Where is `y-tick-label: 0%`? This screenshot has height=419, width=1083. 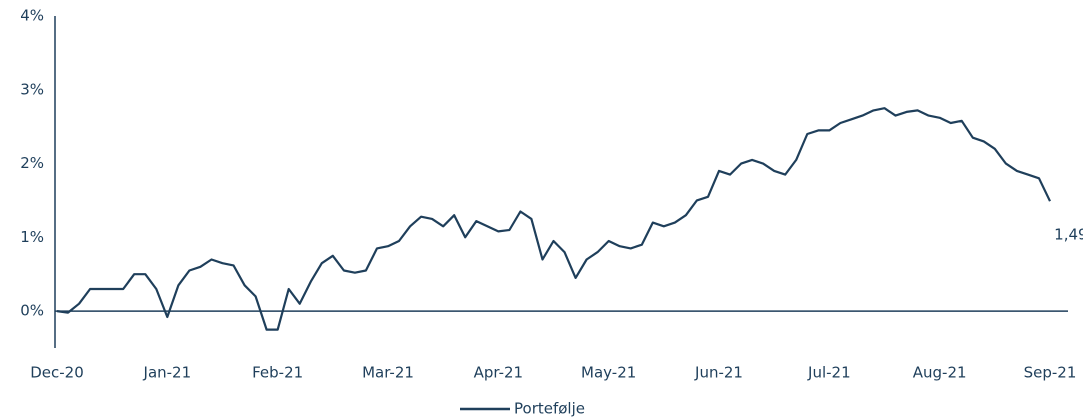
y-tick-label: 0% is located at coordinates (32, 311).